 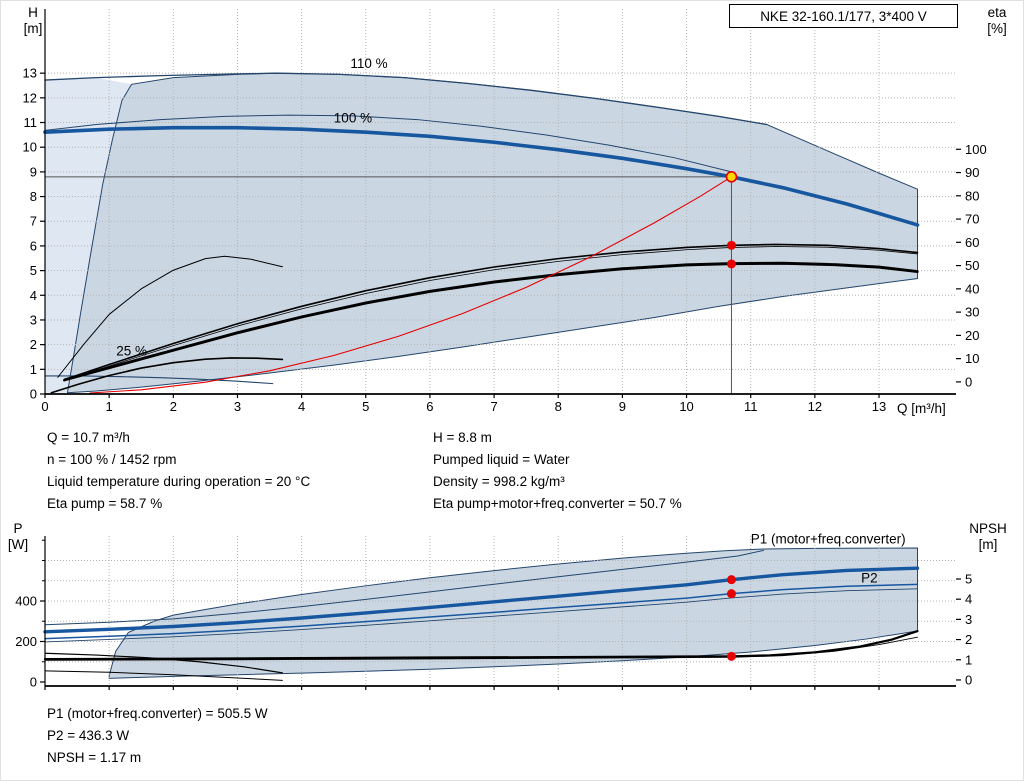 What do you see at coordinates (481, 645) in the screenshot?
I see `npsh` at bounding box center [481, 645].